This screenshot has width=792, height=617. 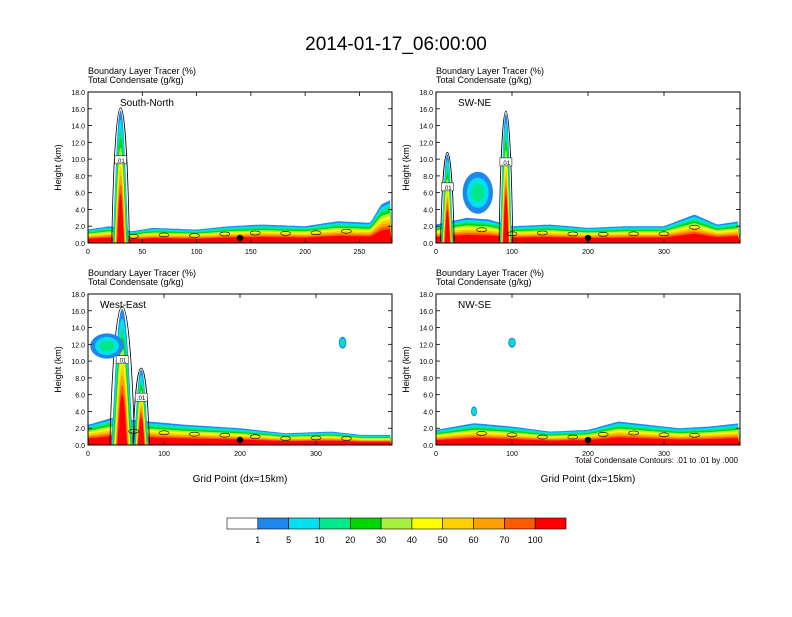 What do you see at coordinates (664, 252) in the screenshot?
I see `x-tick-label: 300` at bounding box center [664, 252].